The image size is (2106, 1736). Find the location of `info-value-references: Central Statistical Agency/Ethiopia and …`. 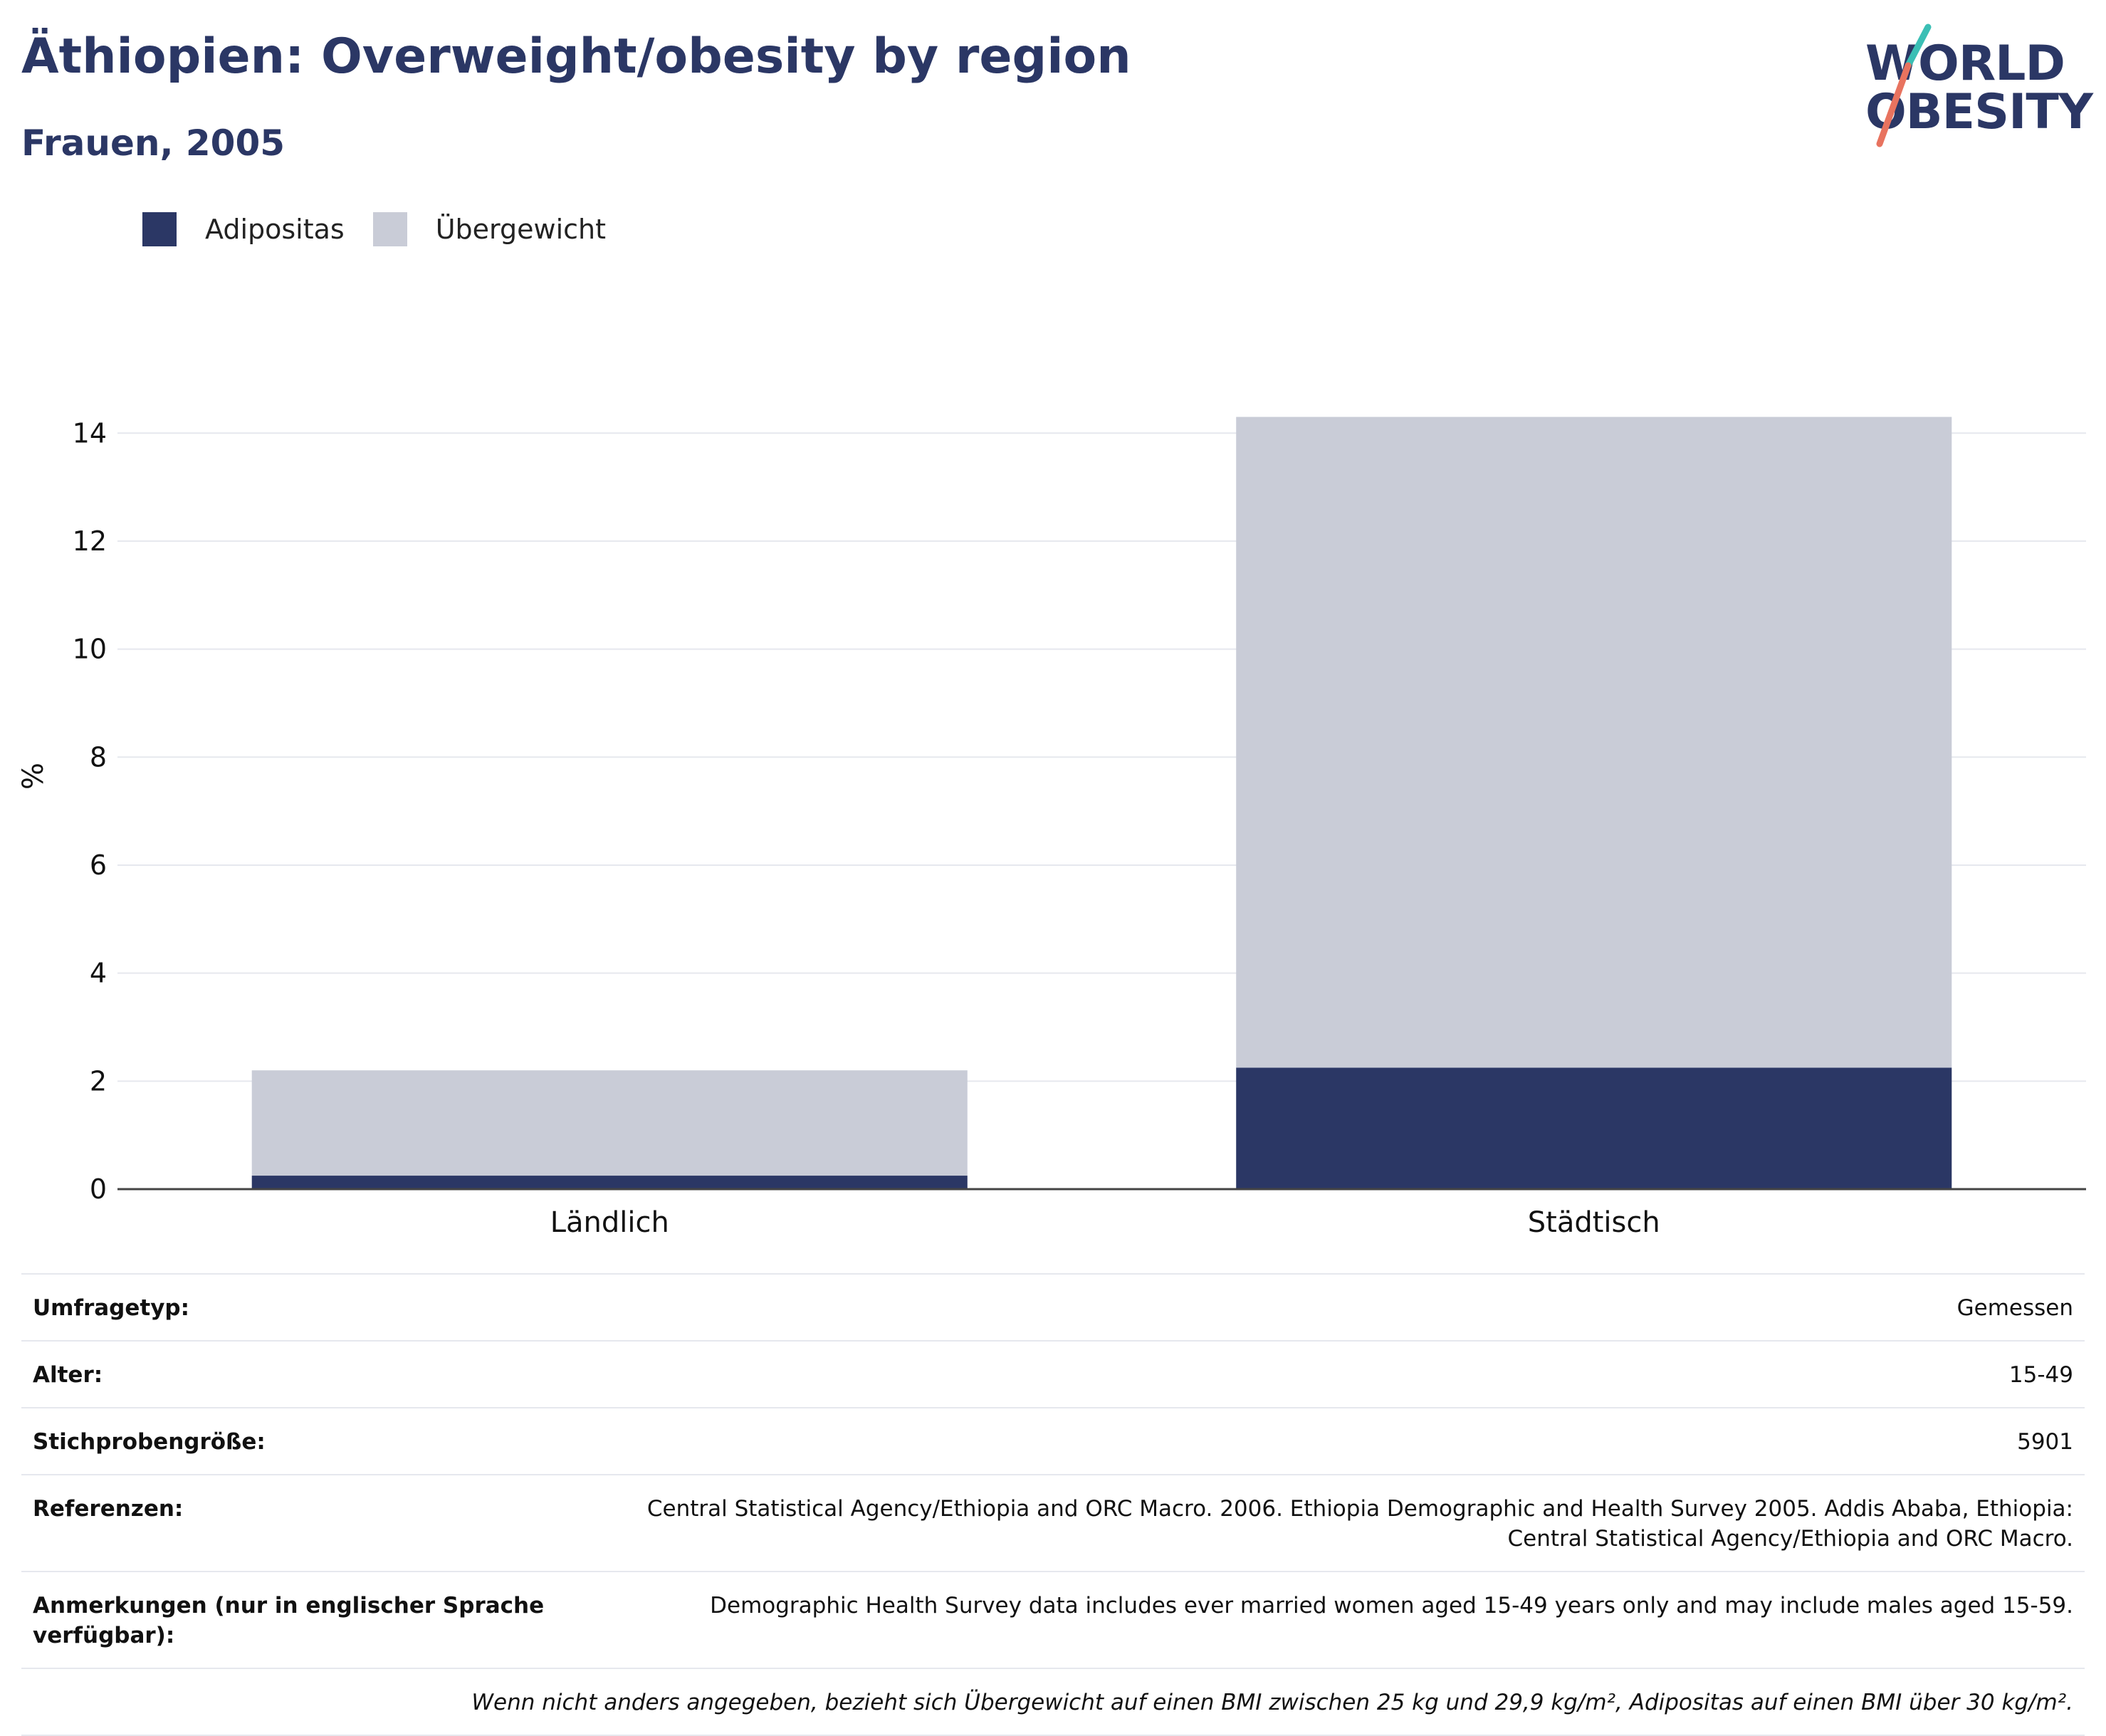

info-value-references: Central Statistical Agency/Ethiopia and … is located at coordinates (1335, 1523).